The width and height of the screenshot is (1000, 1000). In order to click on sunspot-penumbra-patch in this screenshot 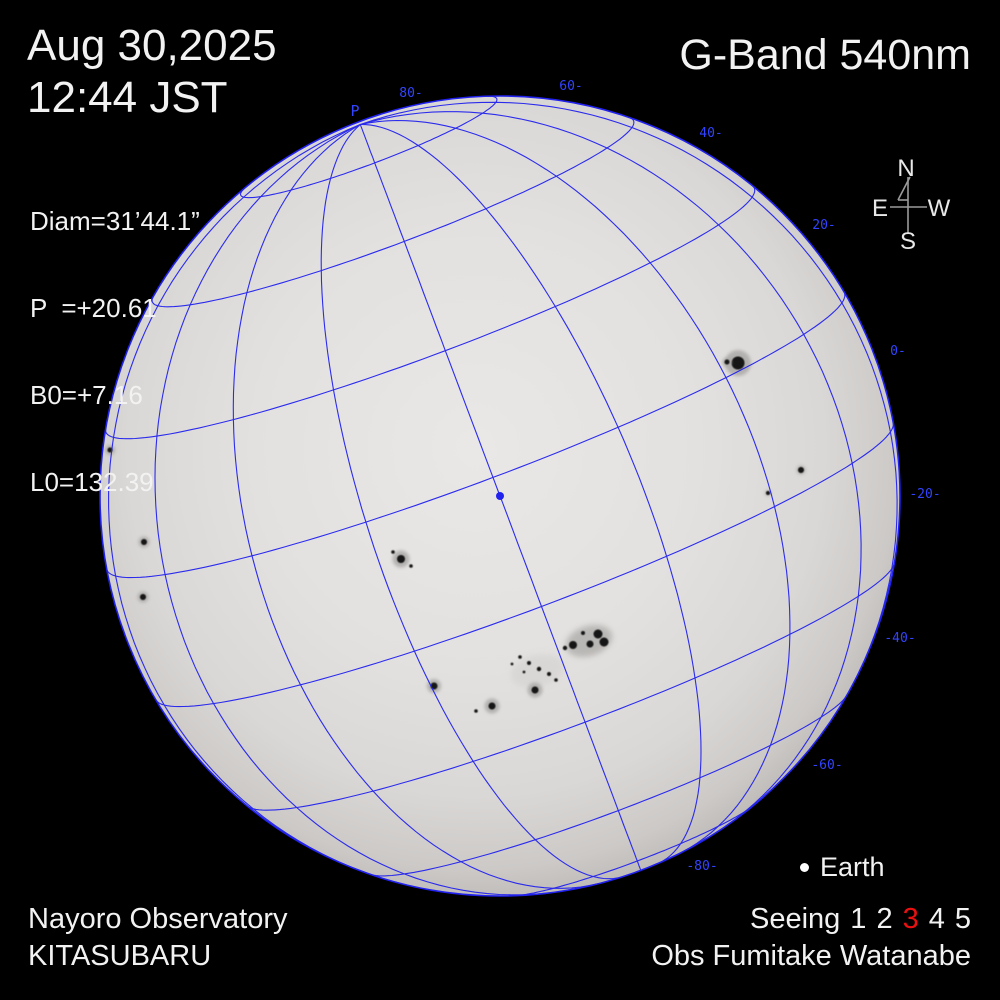, I will do `click(537, 671)`.